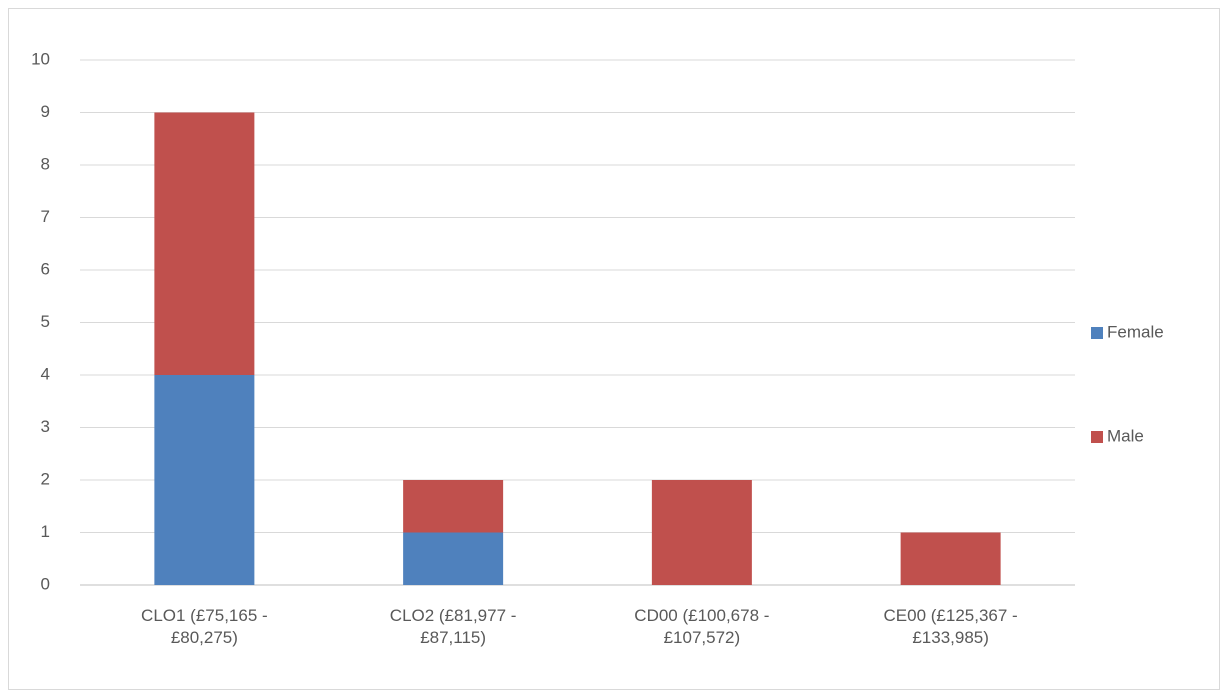  Describe the element at coordinates (40, 58) in the screenshot. I see `y-tick-label: 10` at that location.